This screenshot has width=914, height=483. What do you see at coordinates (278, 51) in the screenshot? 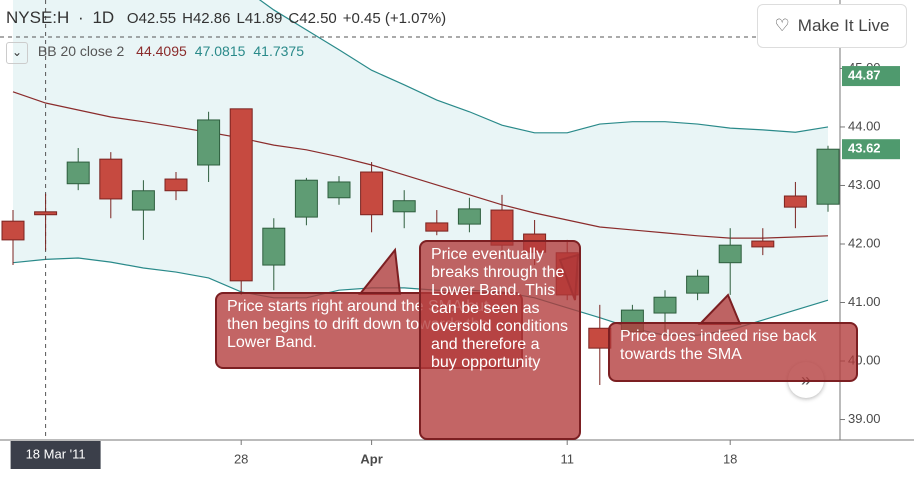
I see `indicator-value: 41.7375` at bounding box center [278, 51].